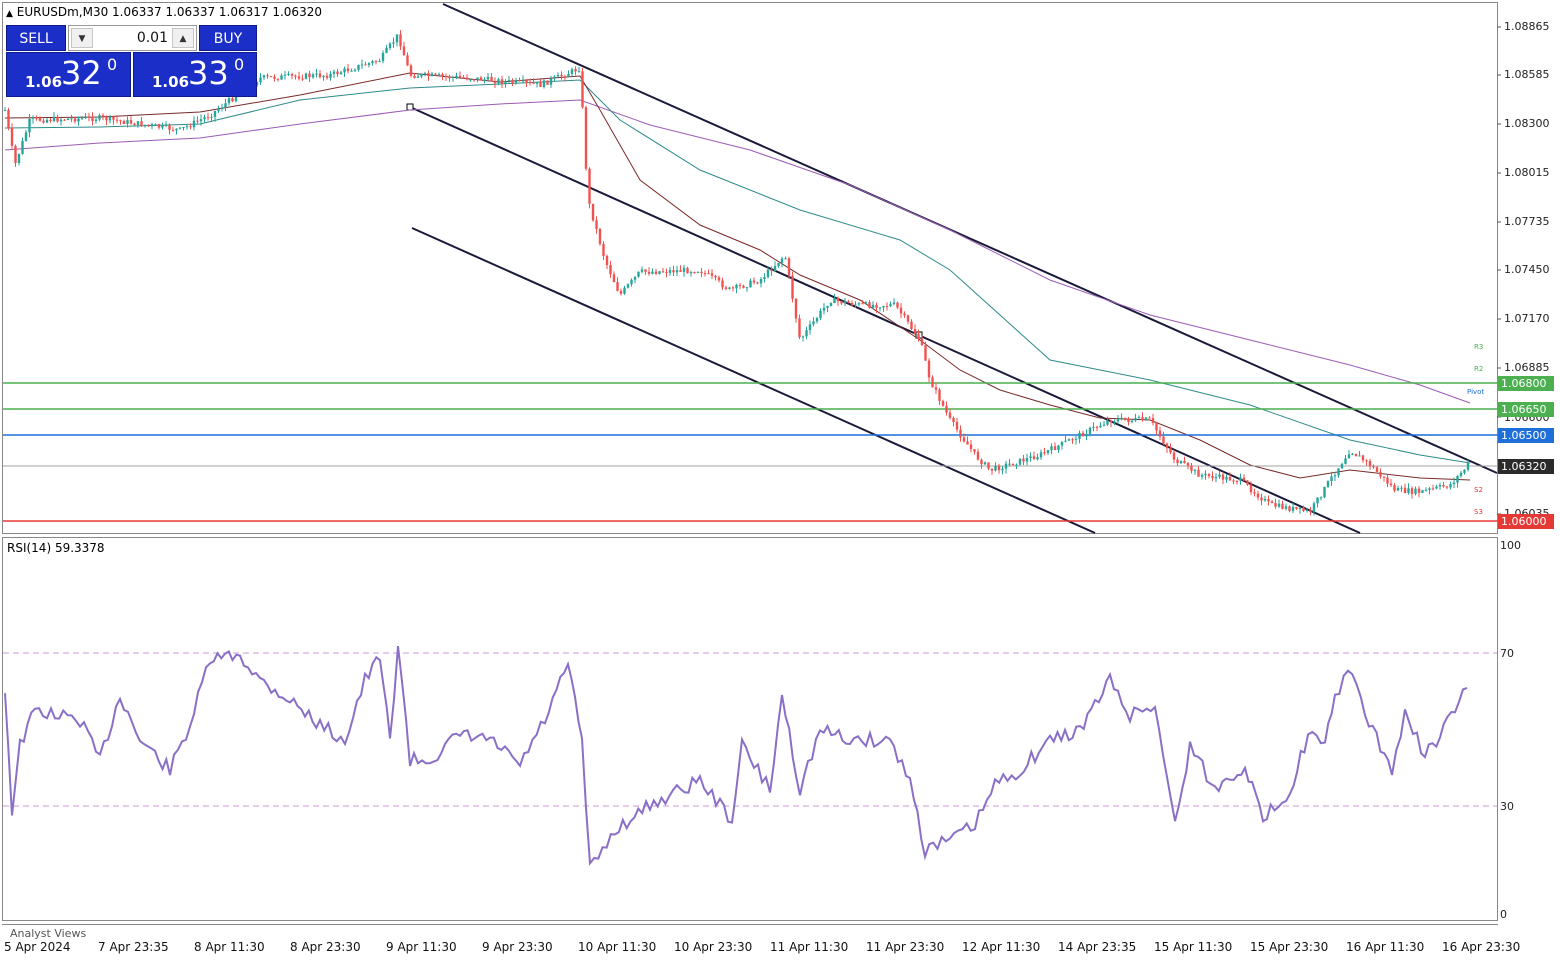 This screenshot has width=1560, height=960. What do you see at coordinates (1526, 521) in the screenshot?
I see `level-price-tag: 1.06000` at bounding box center [1526, 521].